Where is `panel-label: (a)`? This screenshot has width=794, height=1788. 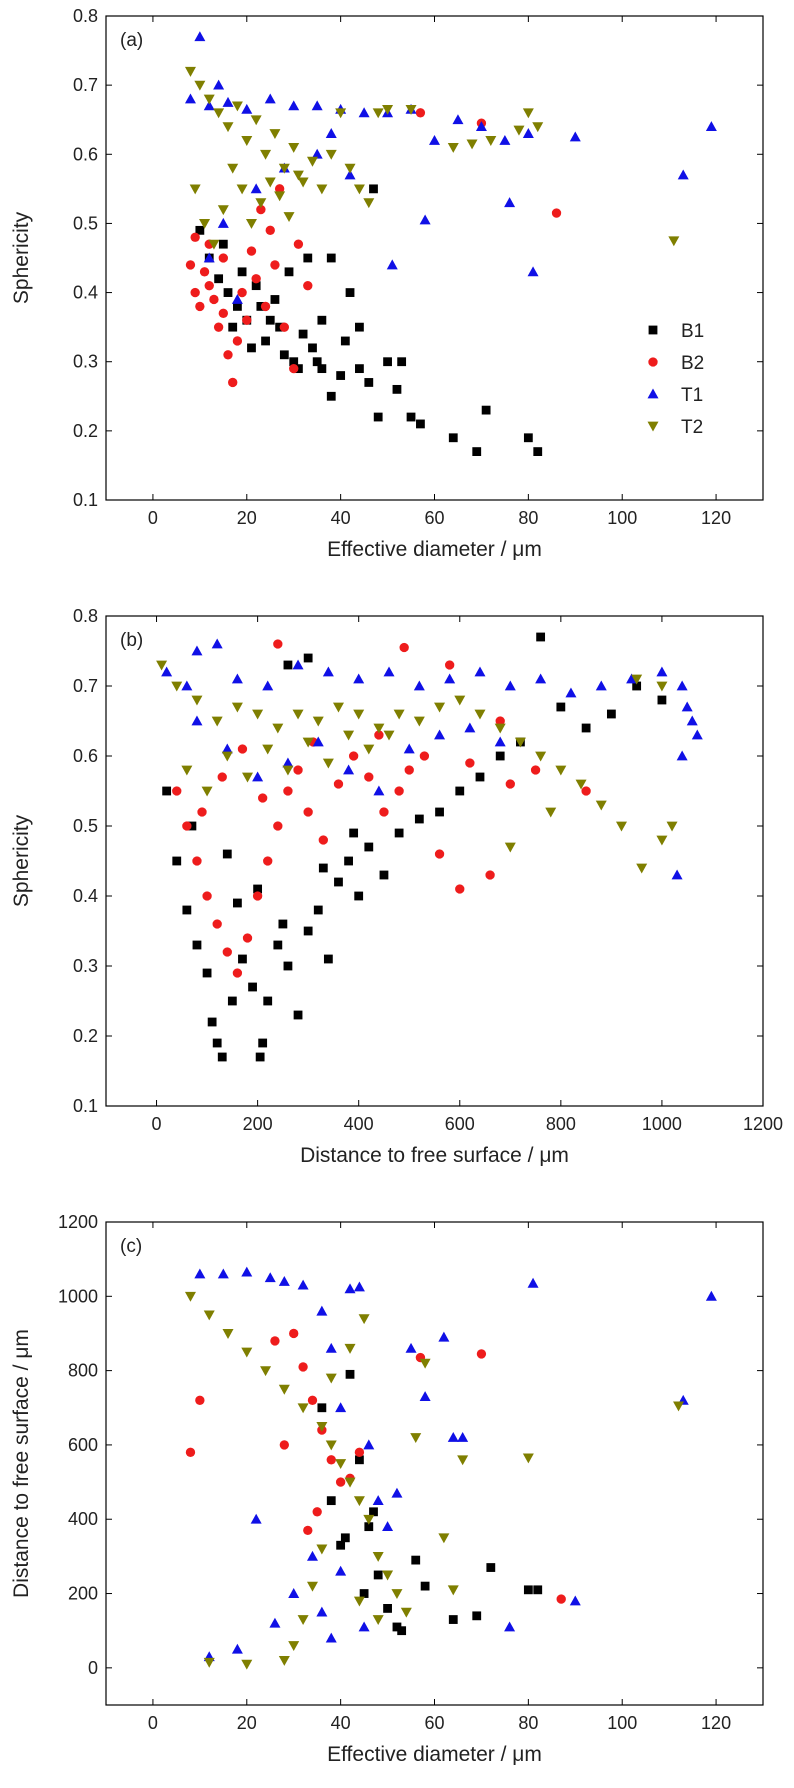
panel-label: (a) is located at coordinates (131, 40).